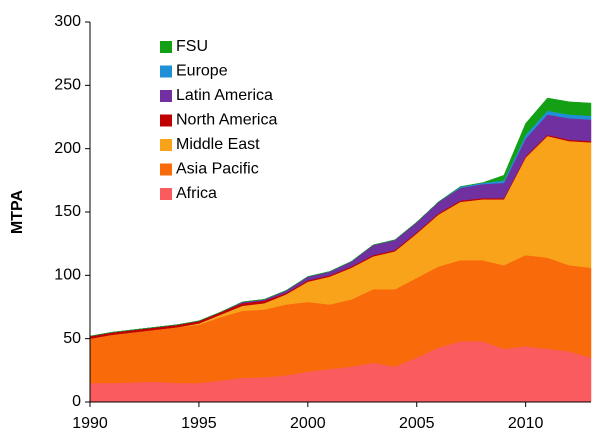  What do you see at coordinates (67, 85) in the screenshot?
I see `y-tick-label: 250` at bounding box center [67, 85].